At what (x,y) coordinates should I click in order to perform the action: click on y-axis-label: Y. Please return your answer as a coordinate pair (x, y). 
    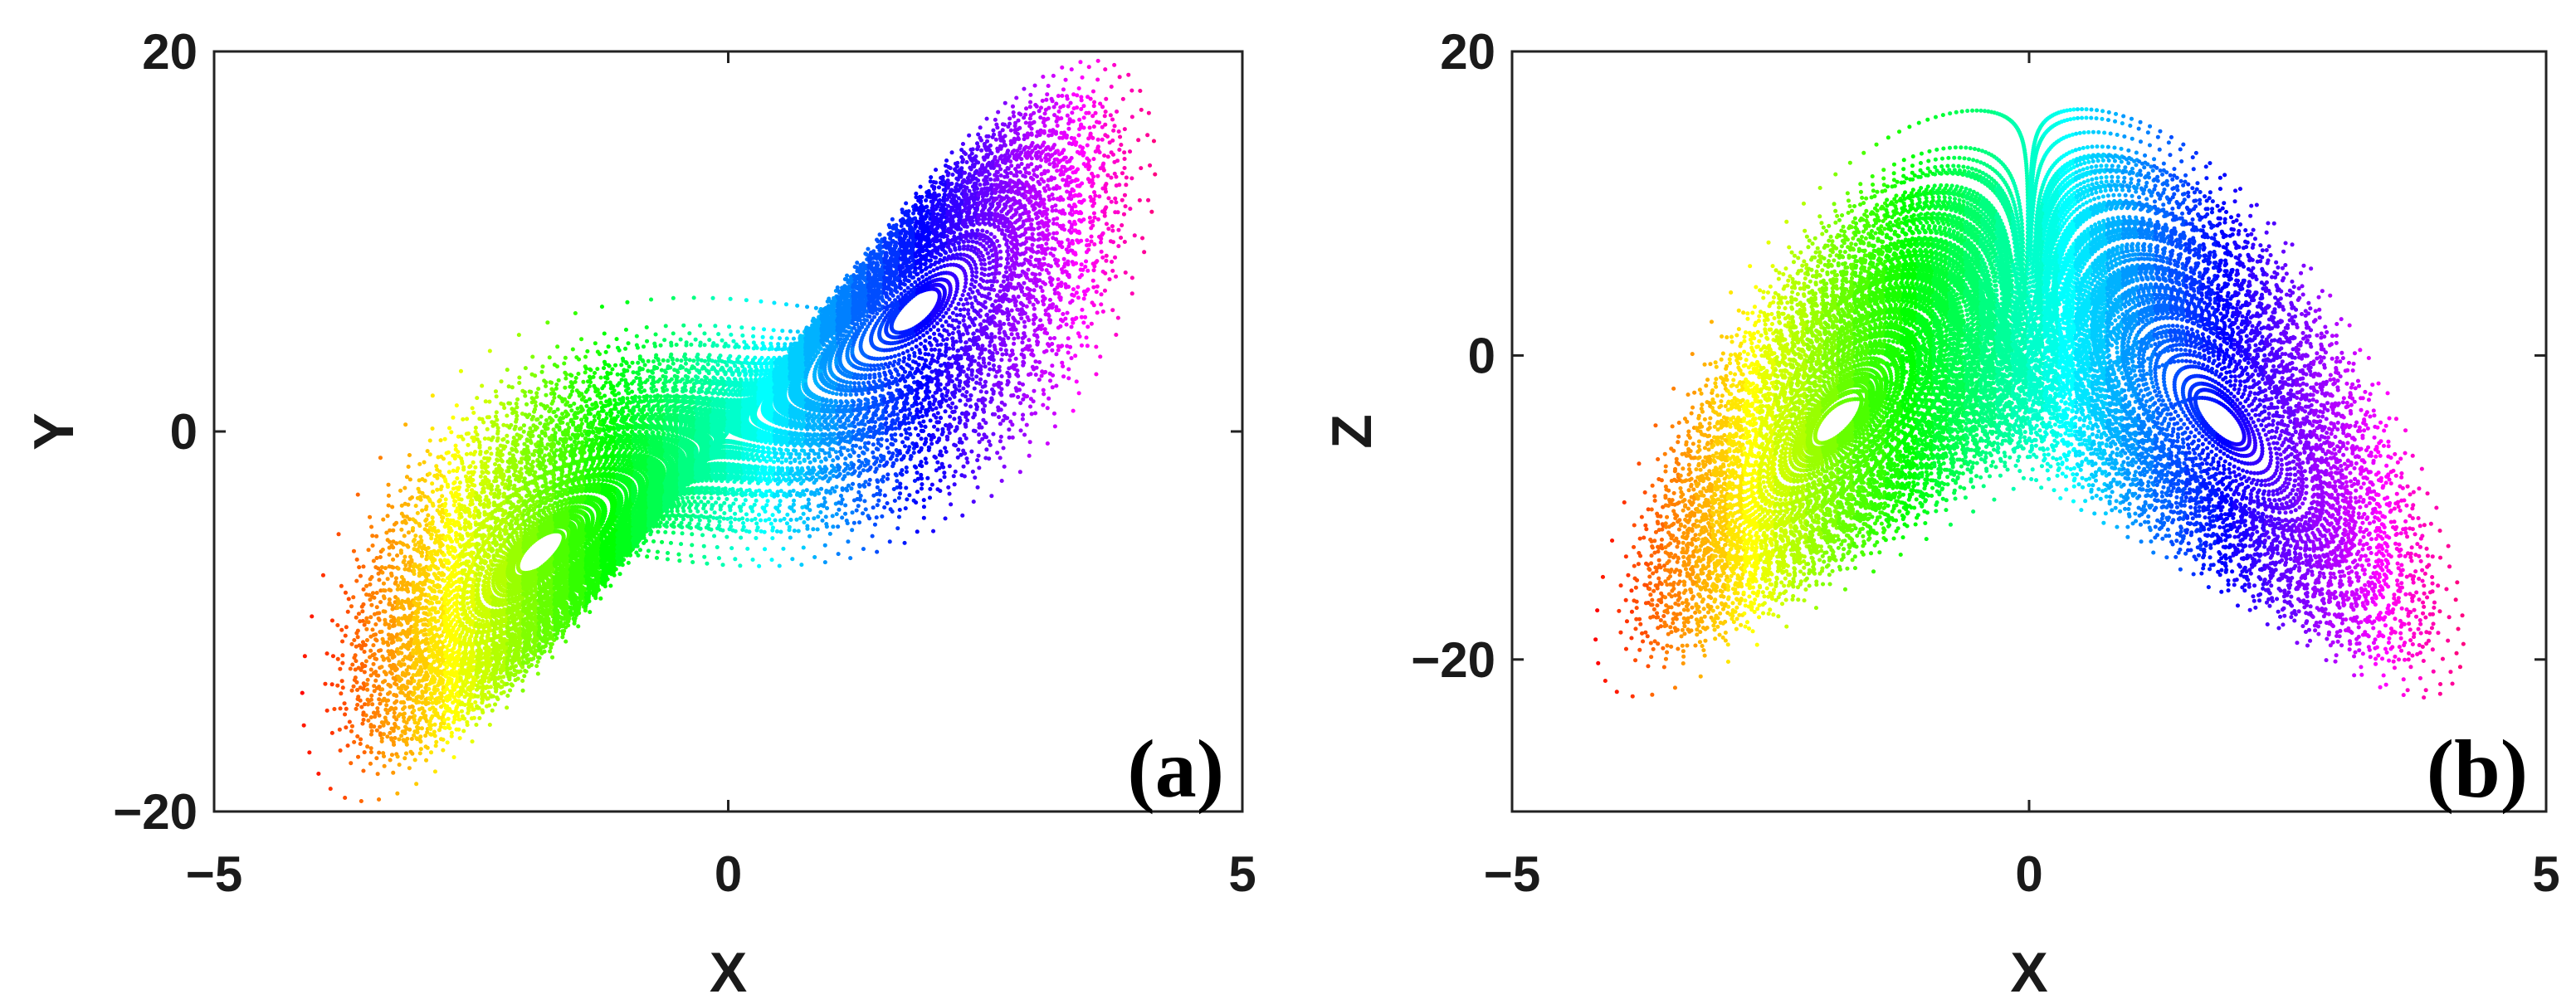
    Looking at the image, I should click on (53, 431).